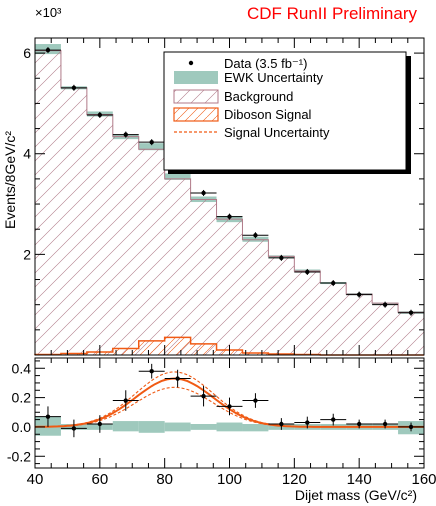 The image size is (436, 506). I want to click on y-multiplier: ×10³, so click(48, 12).